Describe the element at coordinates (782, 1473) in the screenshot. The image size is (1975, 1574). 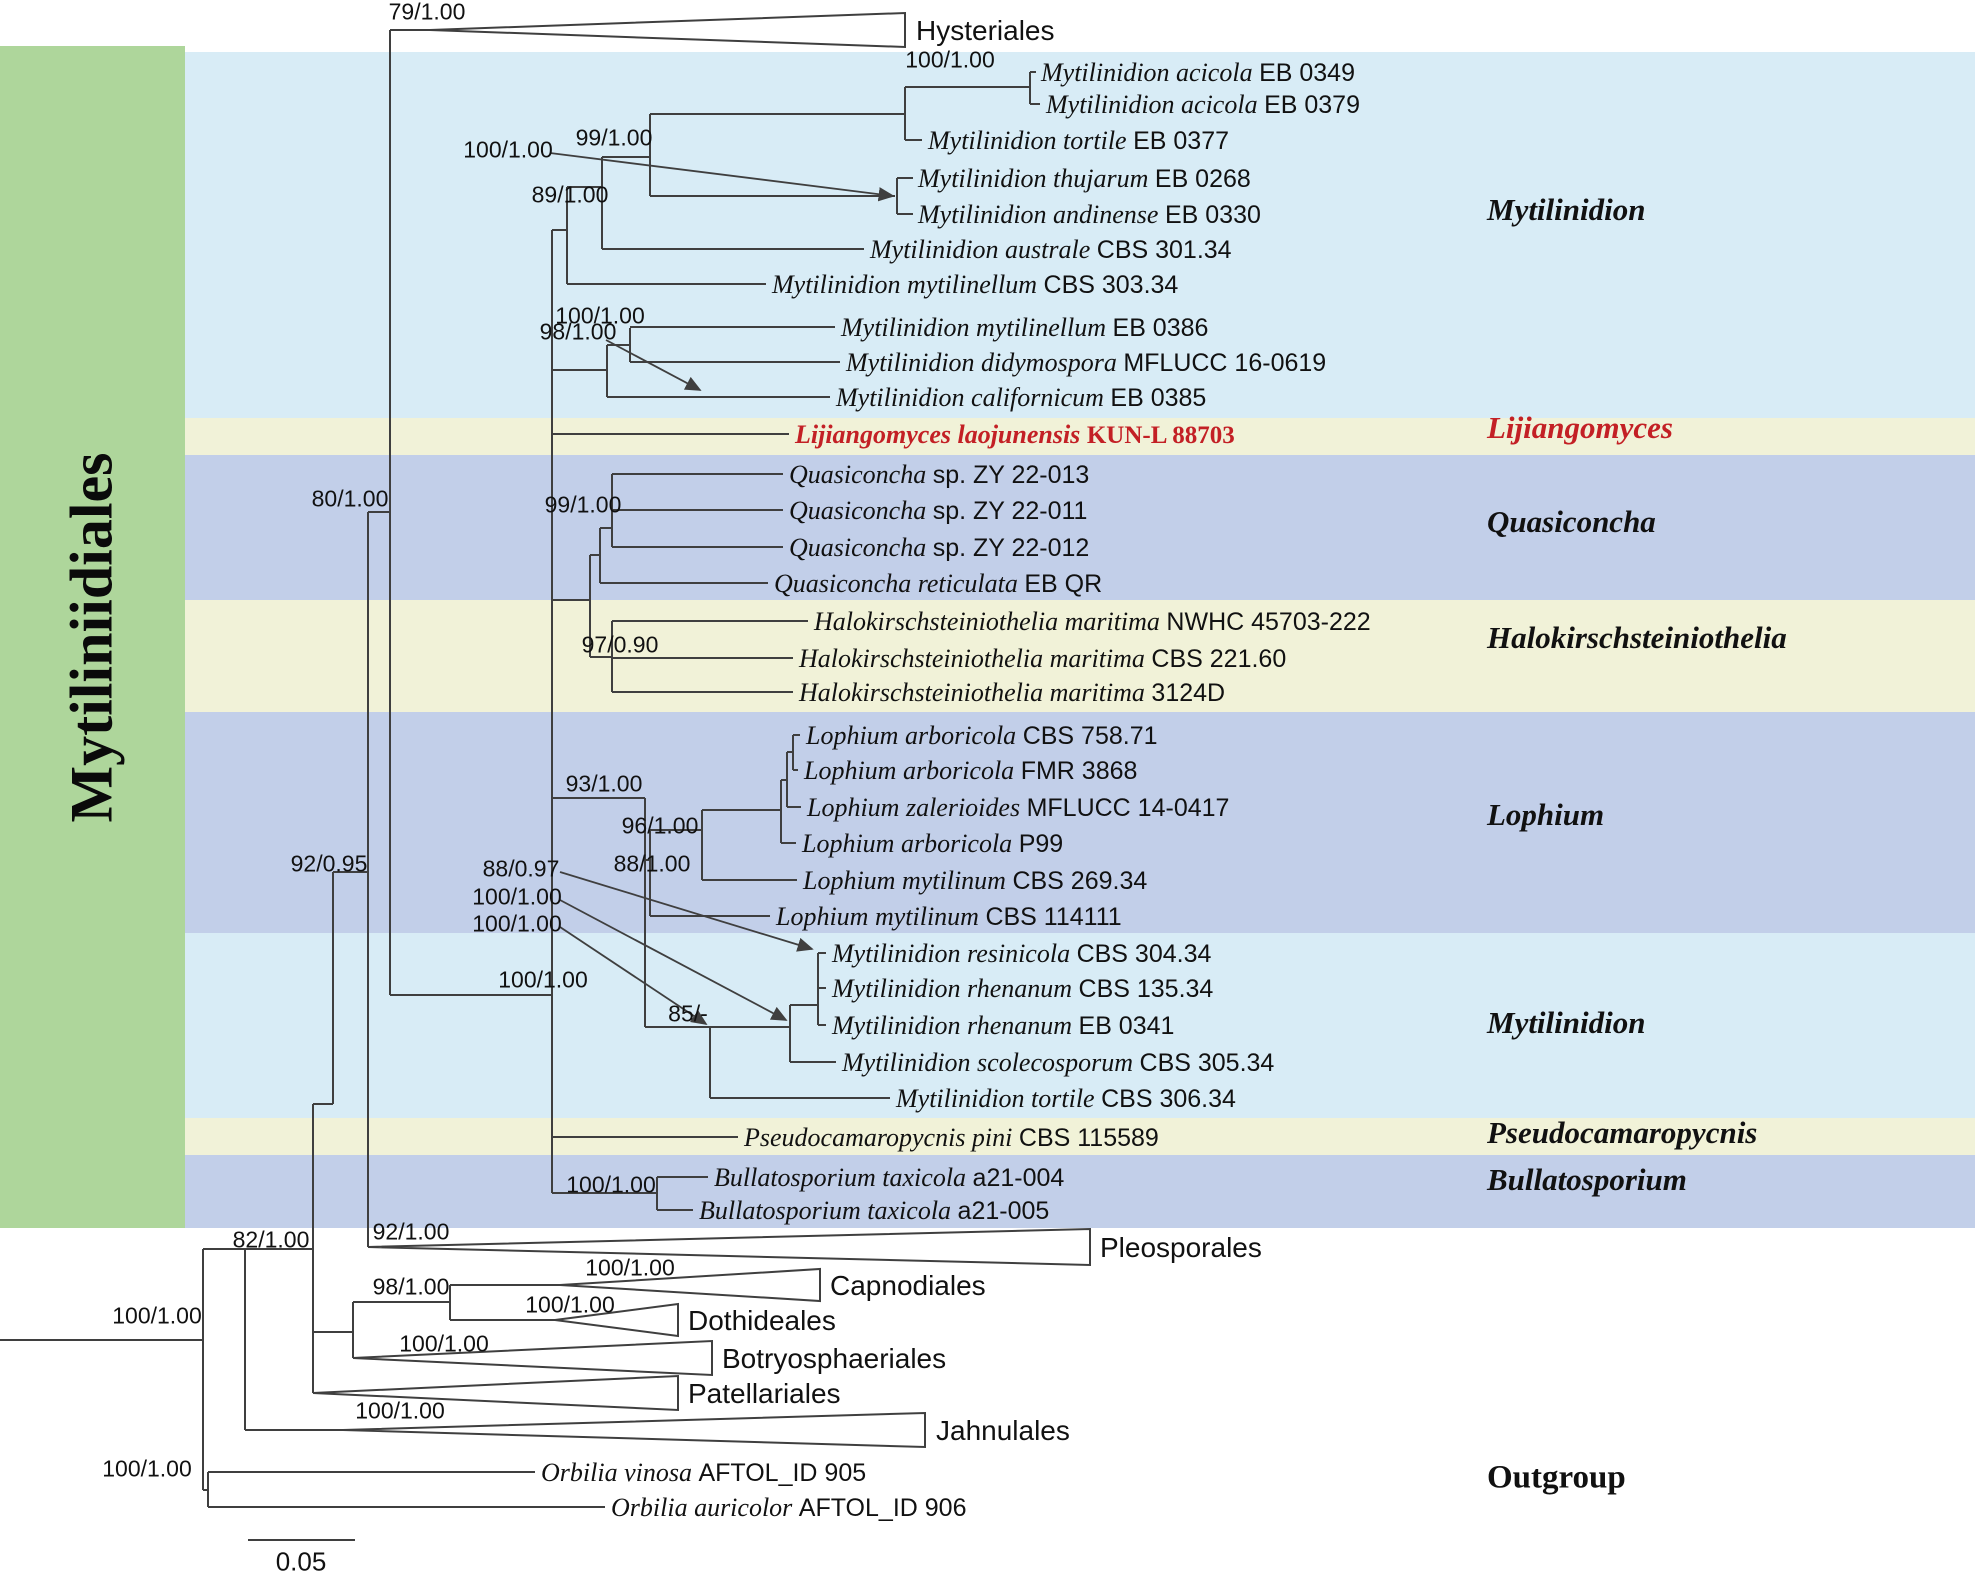
I see `tip-strain: AFTOL_ID 905` at that location.